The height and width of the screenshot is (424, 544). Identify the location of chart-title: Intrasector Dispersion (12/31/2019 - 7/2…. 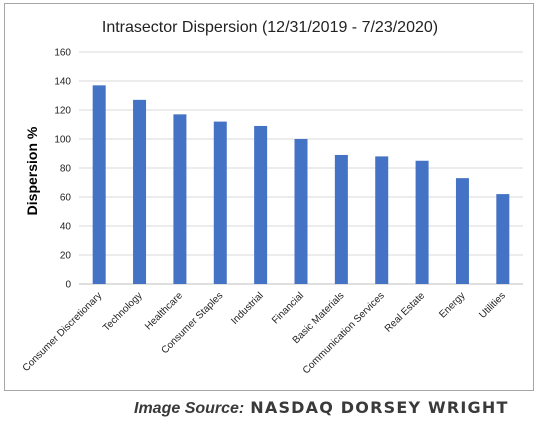
(270, 27).